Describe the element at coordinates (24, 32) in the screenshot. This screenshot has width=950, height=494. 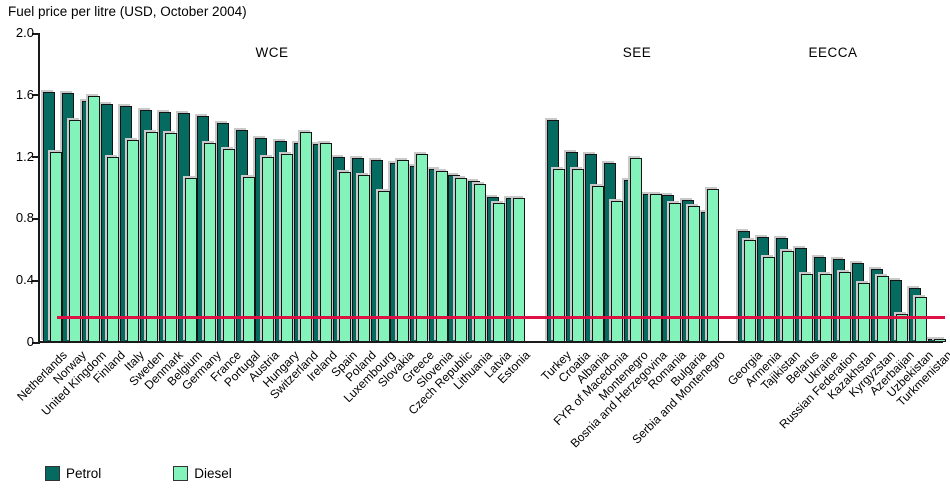
I see `y-tick-label: 2.0` at that location.